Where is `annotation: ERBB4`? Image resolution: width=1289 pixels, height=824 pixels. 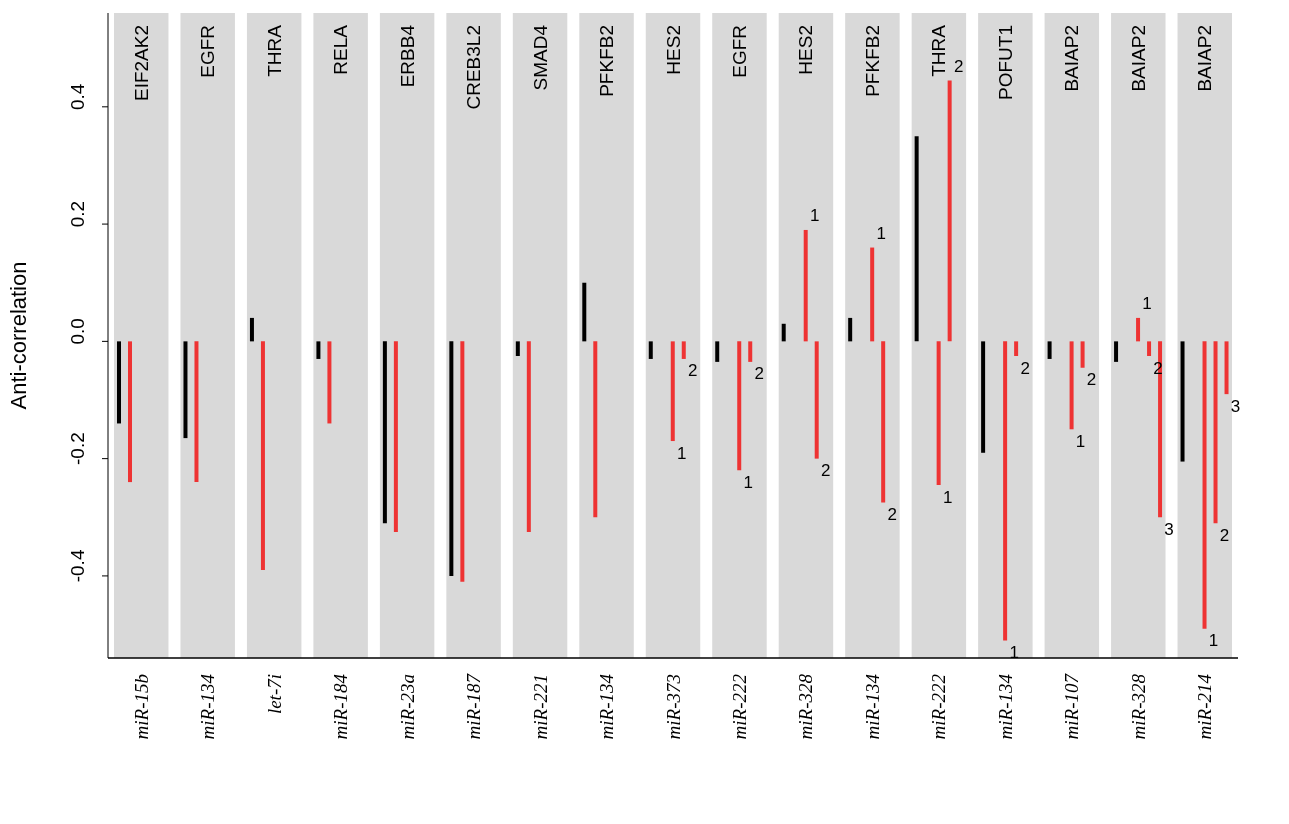
annotation: ERBB4 is located at coordinates (407, 56).